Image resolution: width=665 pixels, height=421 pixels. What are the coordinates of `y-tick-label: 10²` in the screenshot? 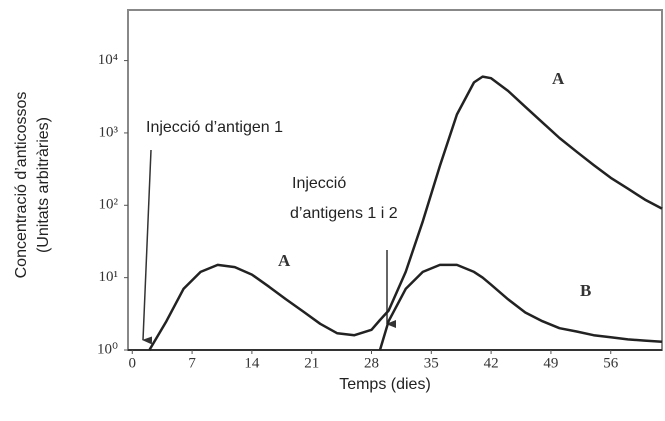 It's located at (109, 205).